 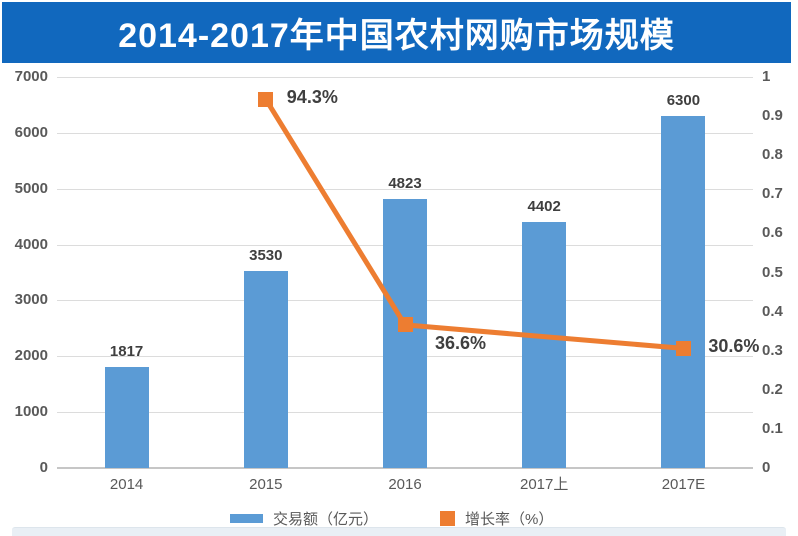 I want to click on y-axis-tick-right: 0.4, so click(x=772, y=311).